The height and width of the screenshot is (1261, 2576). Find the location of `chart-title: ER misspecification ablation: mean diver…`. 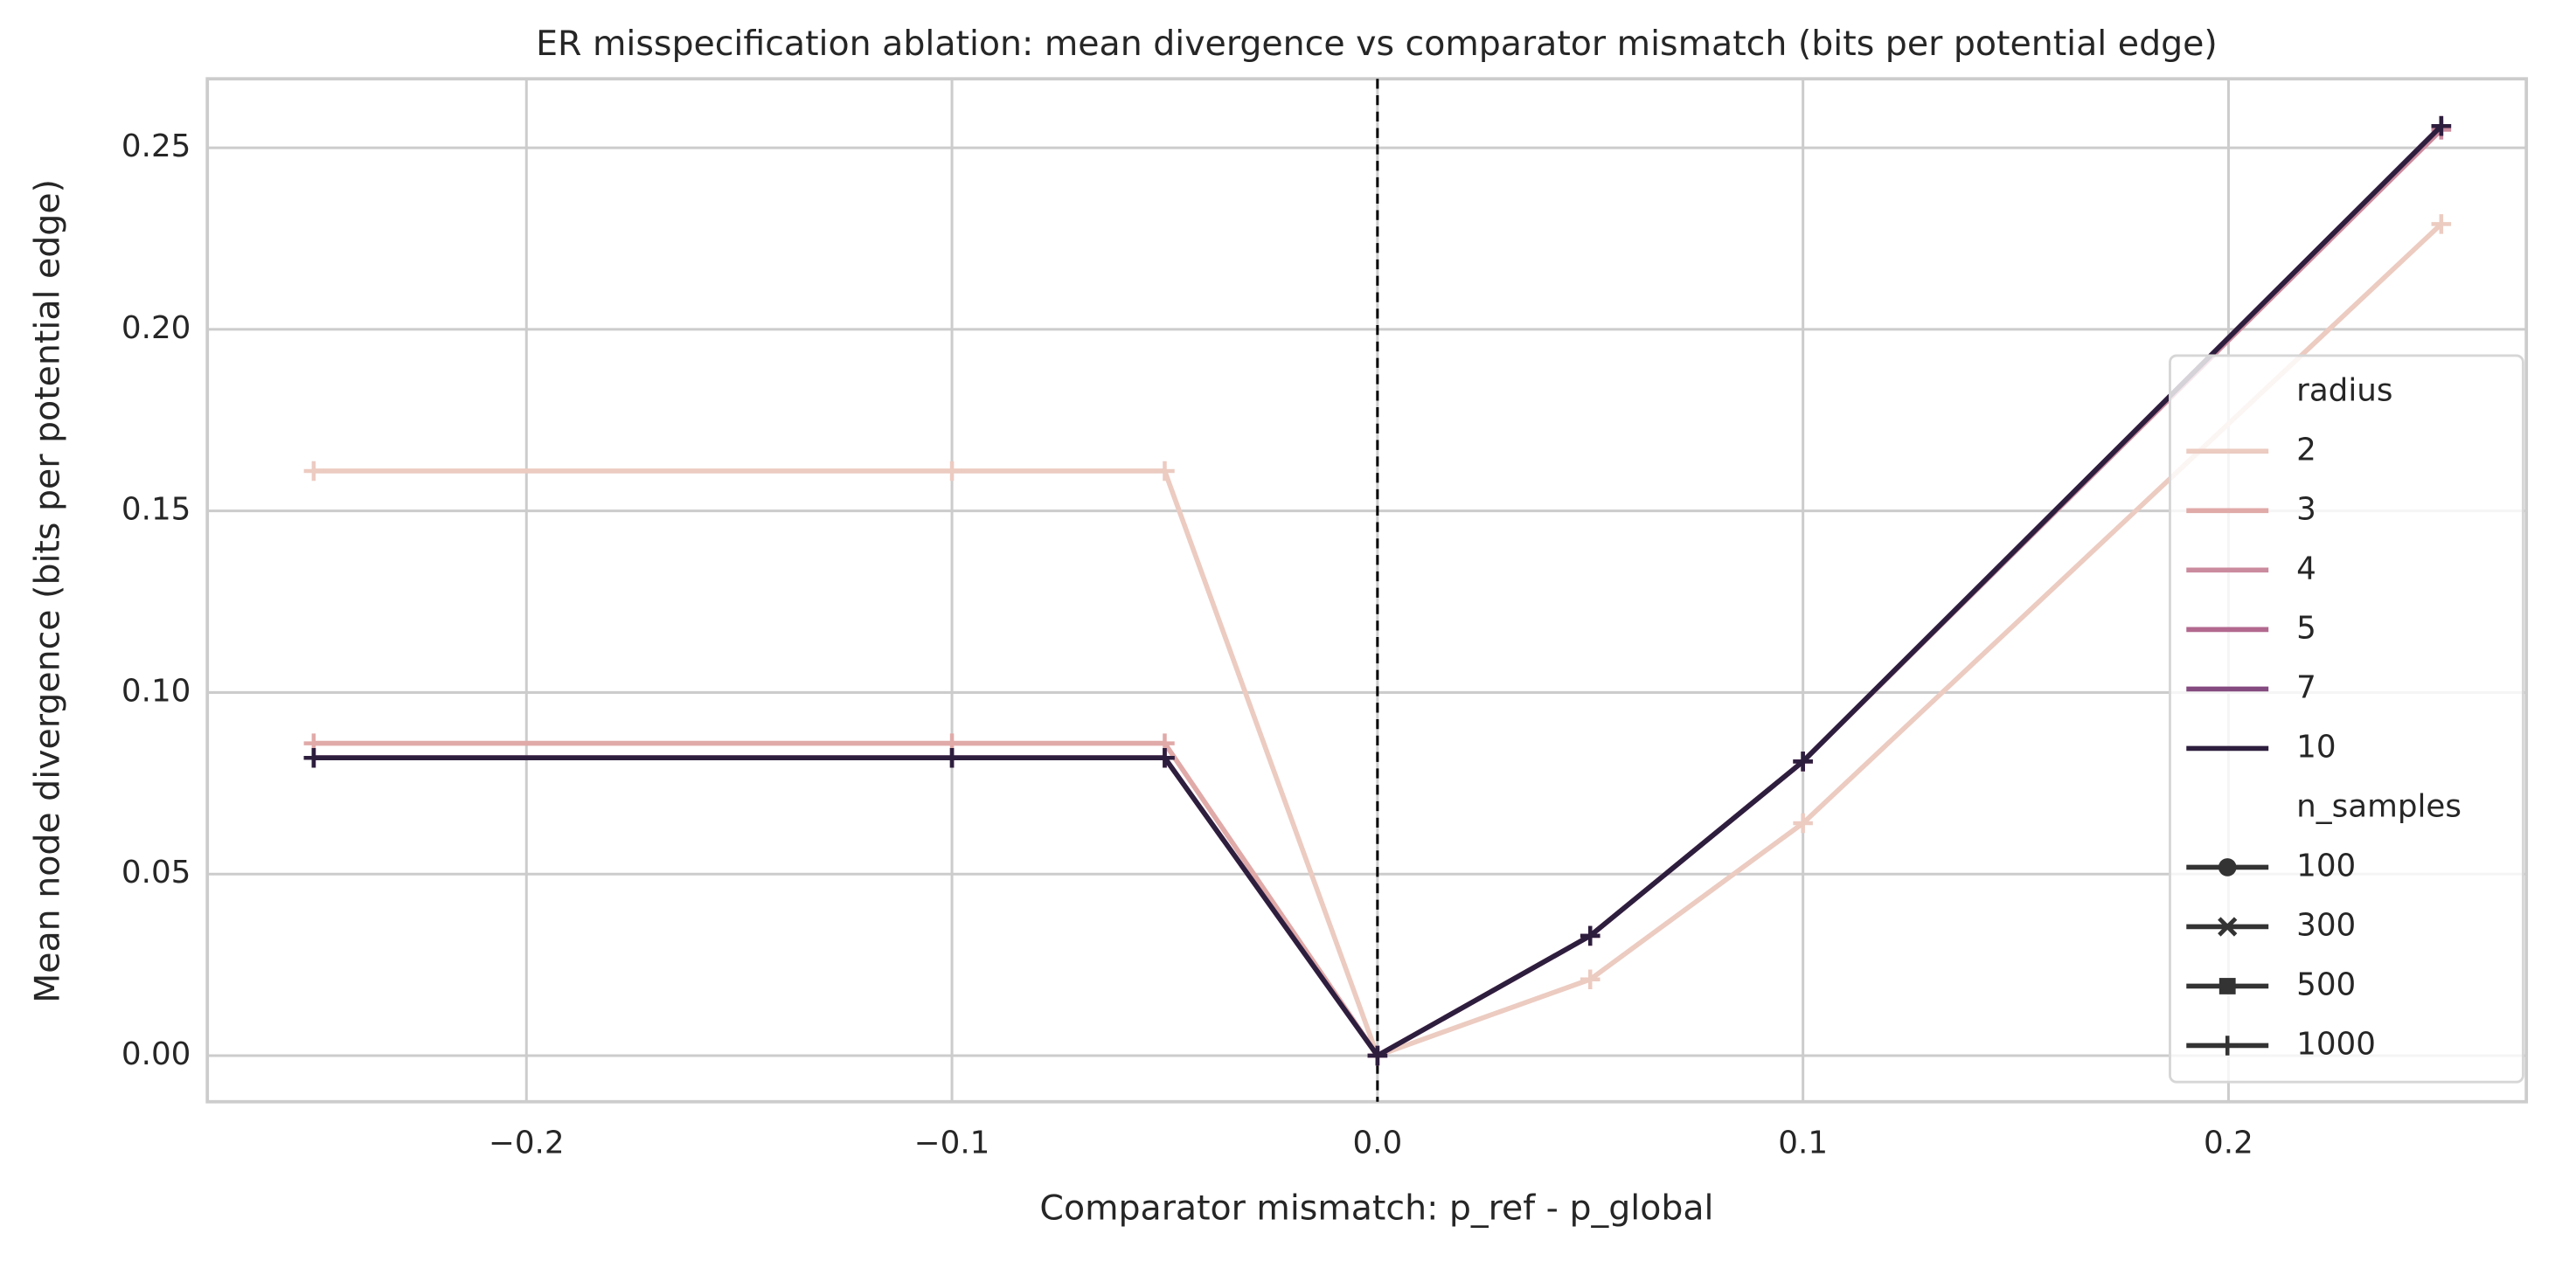

chart-title: ER misspecification ablation: mean diver… is located at coordinates (1377, 44).